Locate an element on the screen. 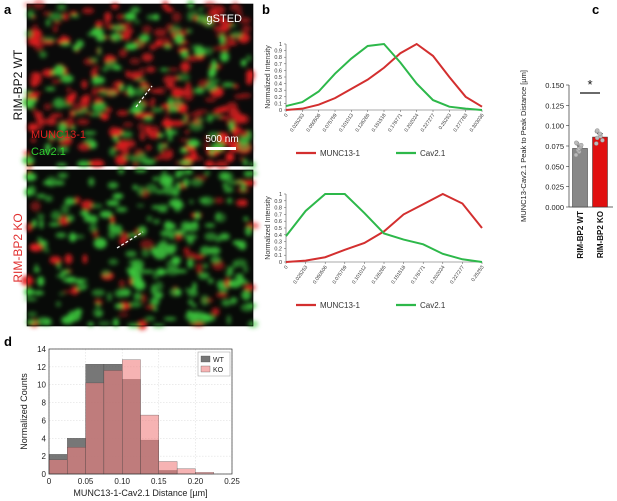 The height and width of the screenshot is (501, 617). x-tick-label: 0.20 is located at coordinates (196, 481).